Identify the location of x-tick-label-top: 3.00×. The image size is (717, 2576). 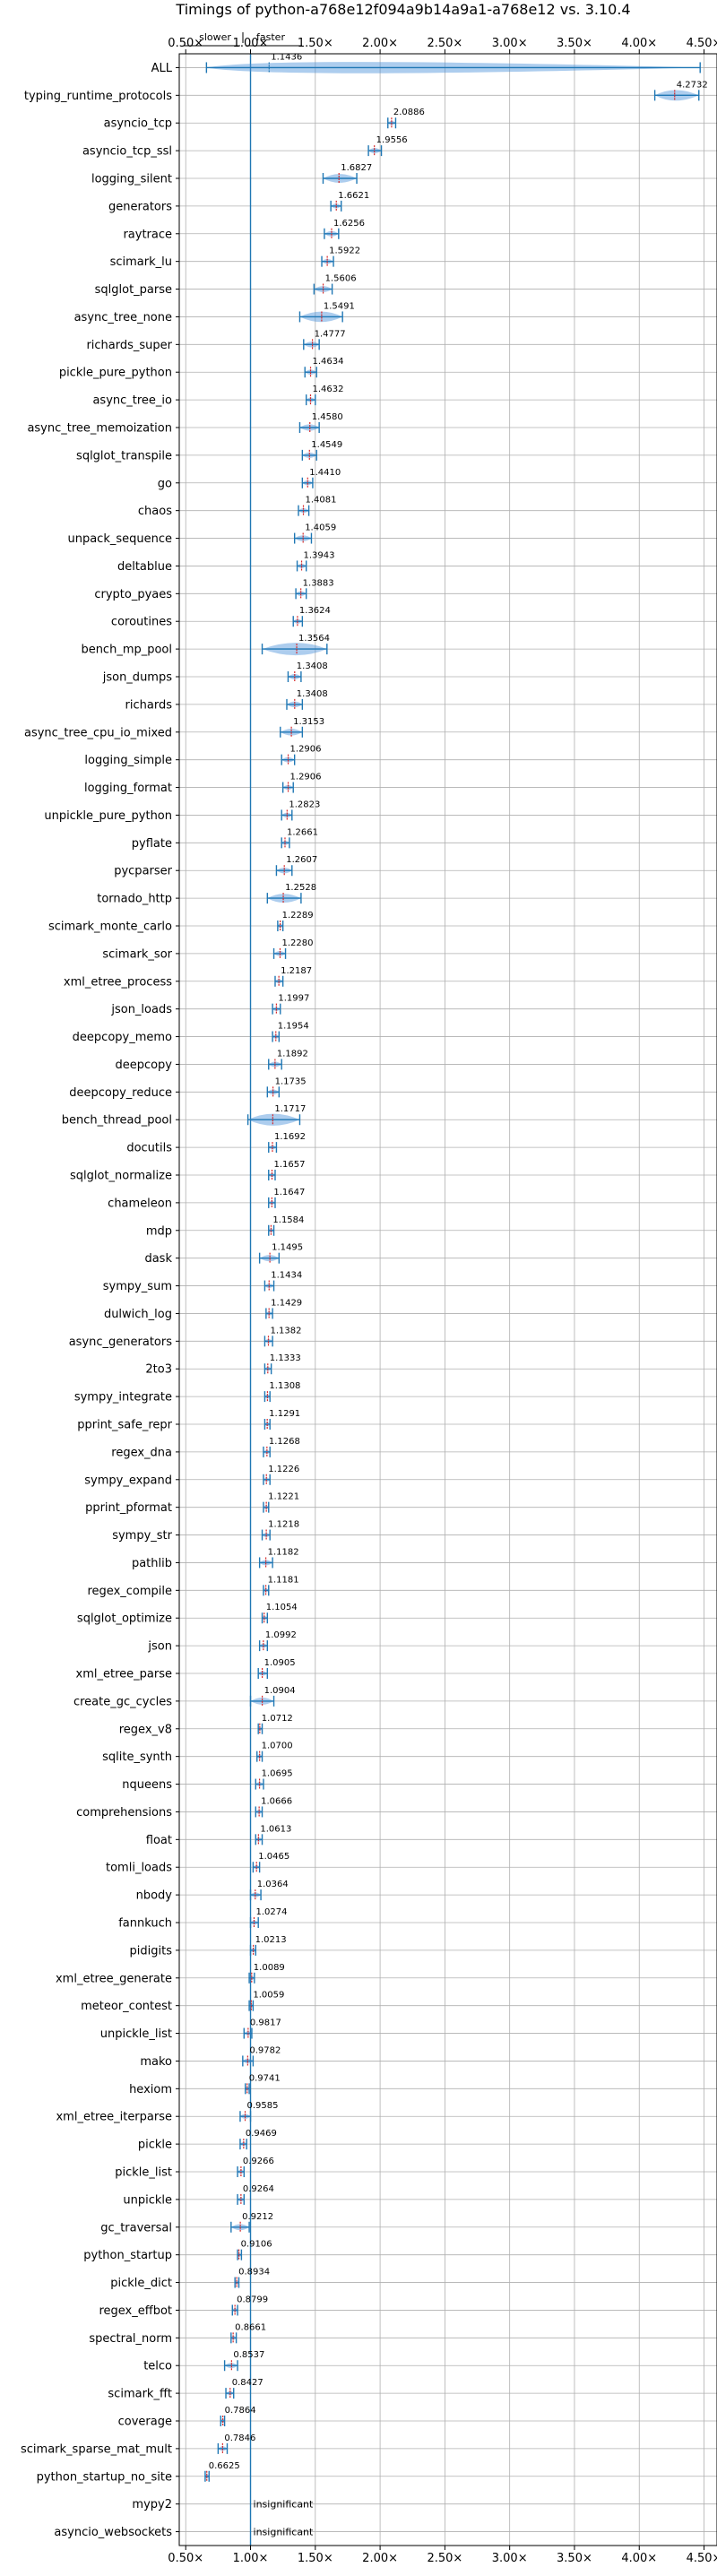
(510, 43).